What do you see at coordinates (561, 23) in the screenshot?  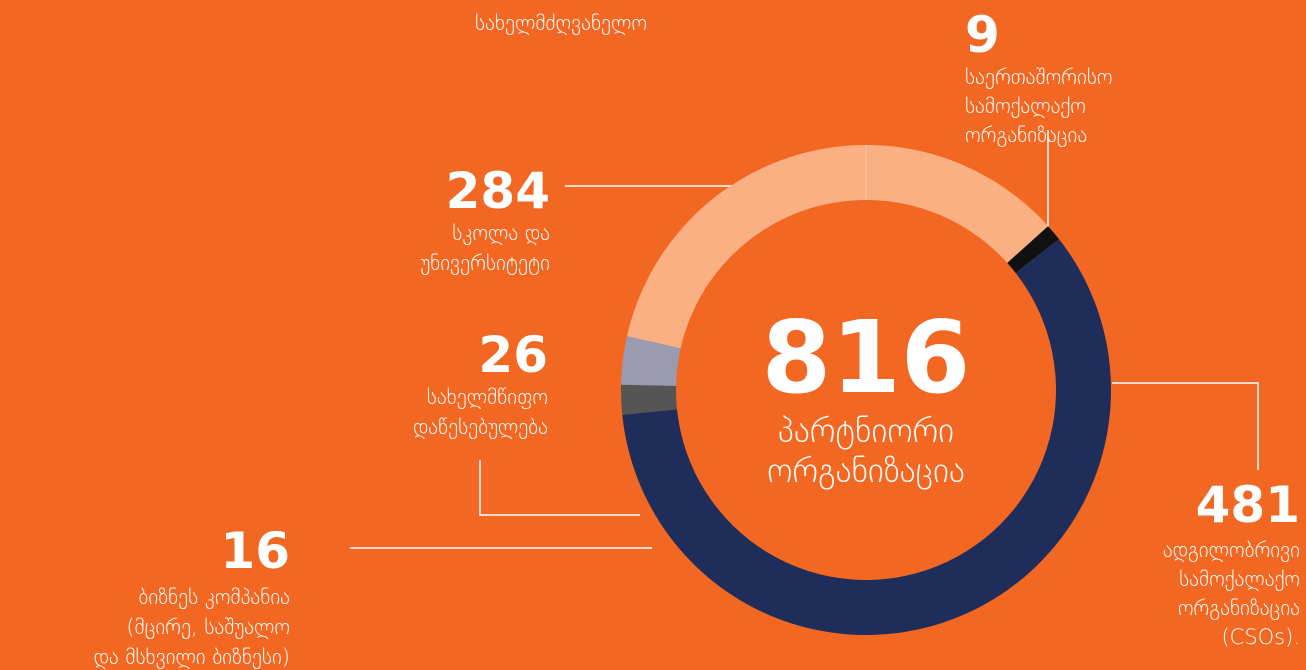 I see `annotation: სახელმძღვანელო` at bounding box center [561, 23].